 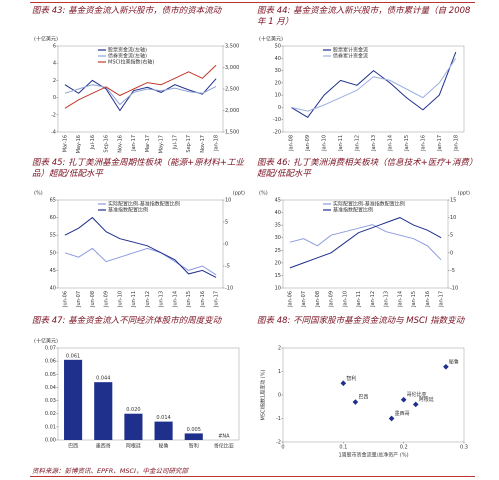 I want to click on y2-tick-label: 3,500, so click(x=232, y=47).